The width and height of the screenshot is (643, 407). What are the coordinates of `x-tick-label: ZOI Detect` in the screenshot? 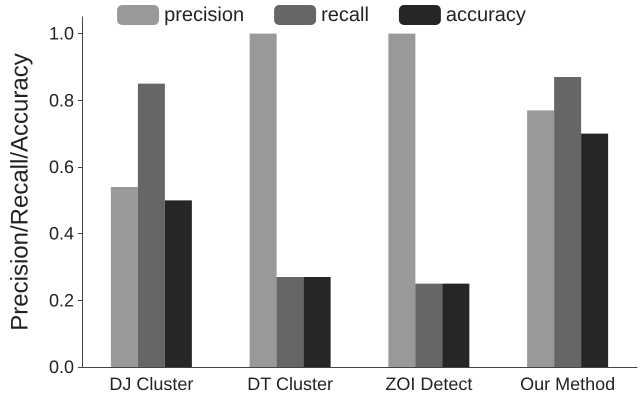 It's located at (428, 384).